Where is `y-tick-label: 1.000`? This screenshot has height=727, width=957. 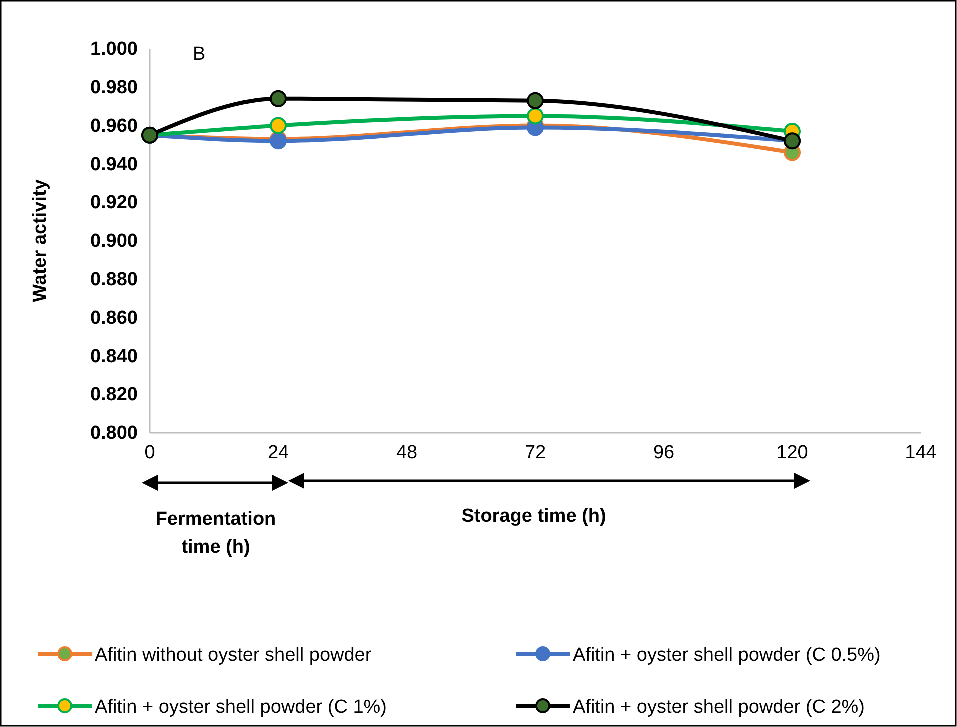 y-tick-label: 1.000 is located at coordinates (114, 49).